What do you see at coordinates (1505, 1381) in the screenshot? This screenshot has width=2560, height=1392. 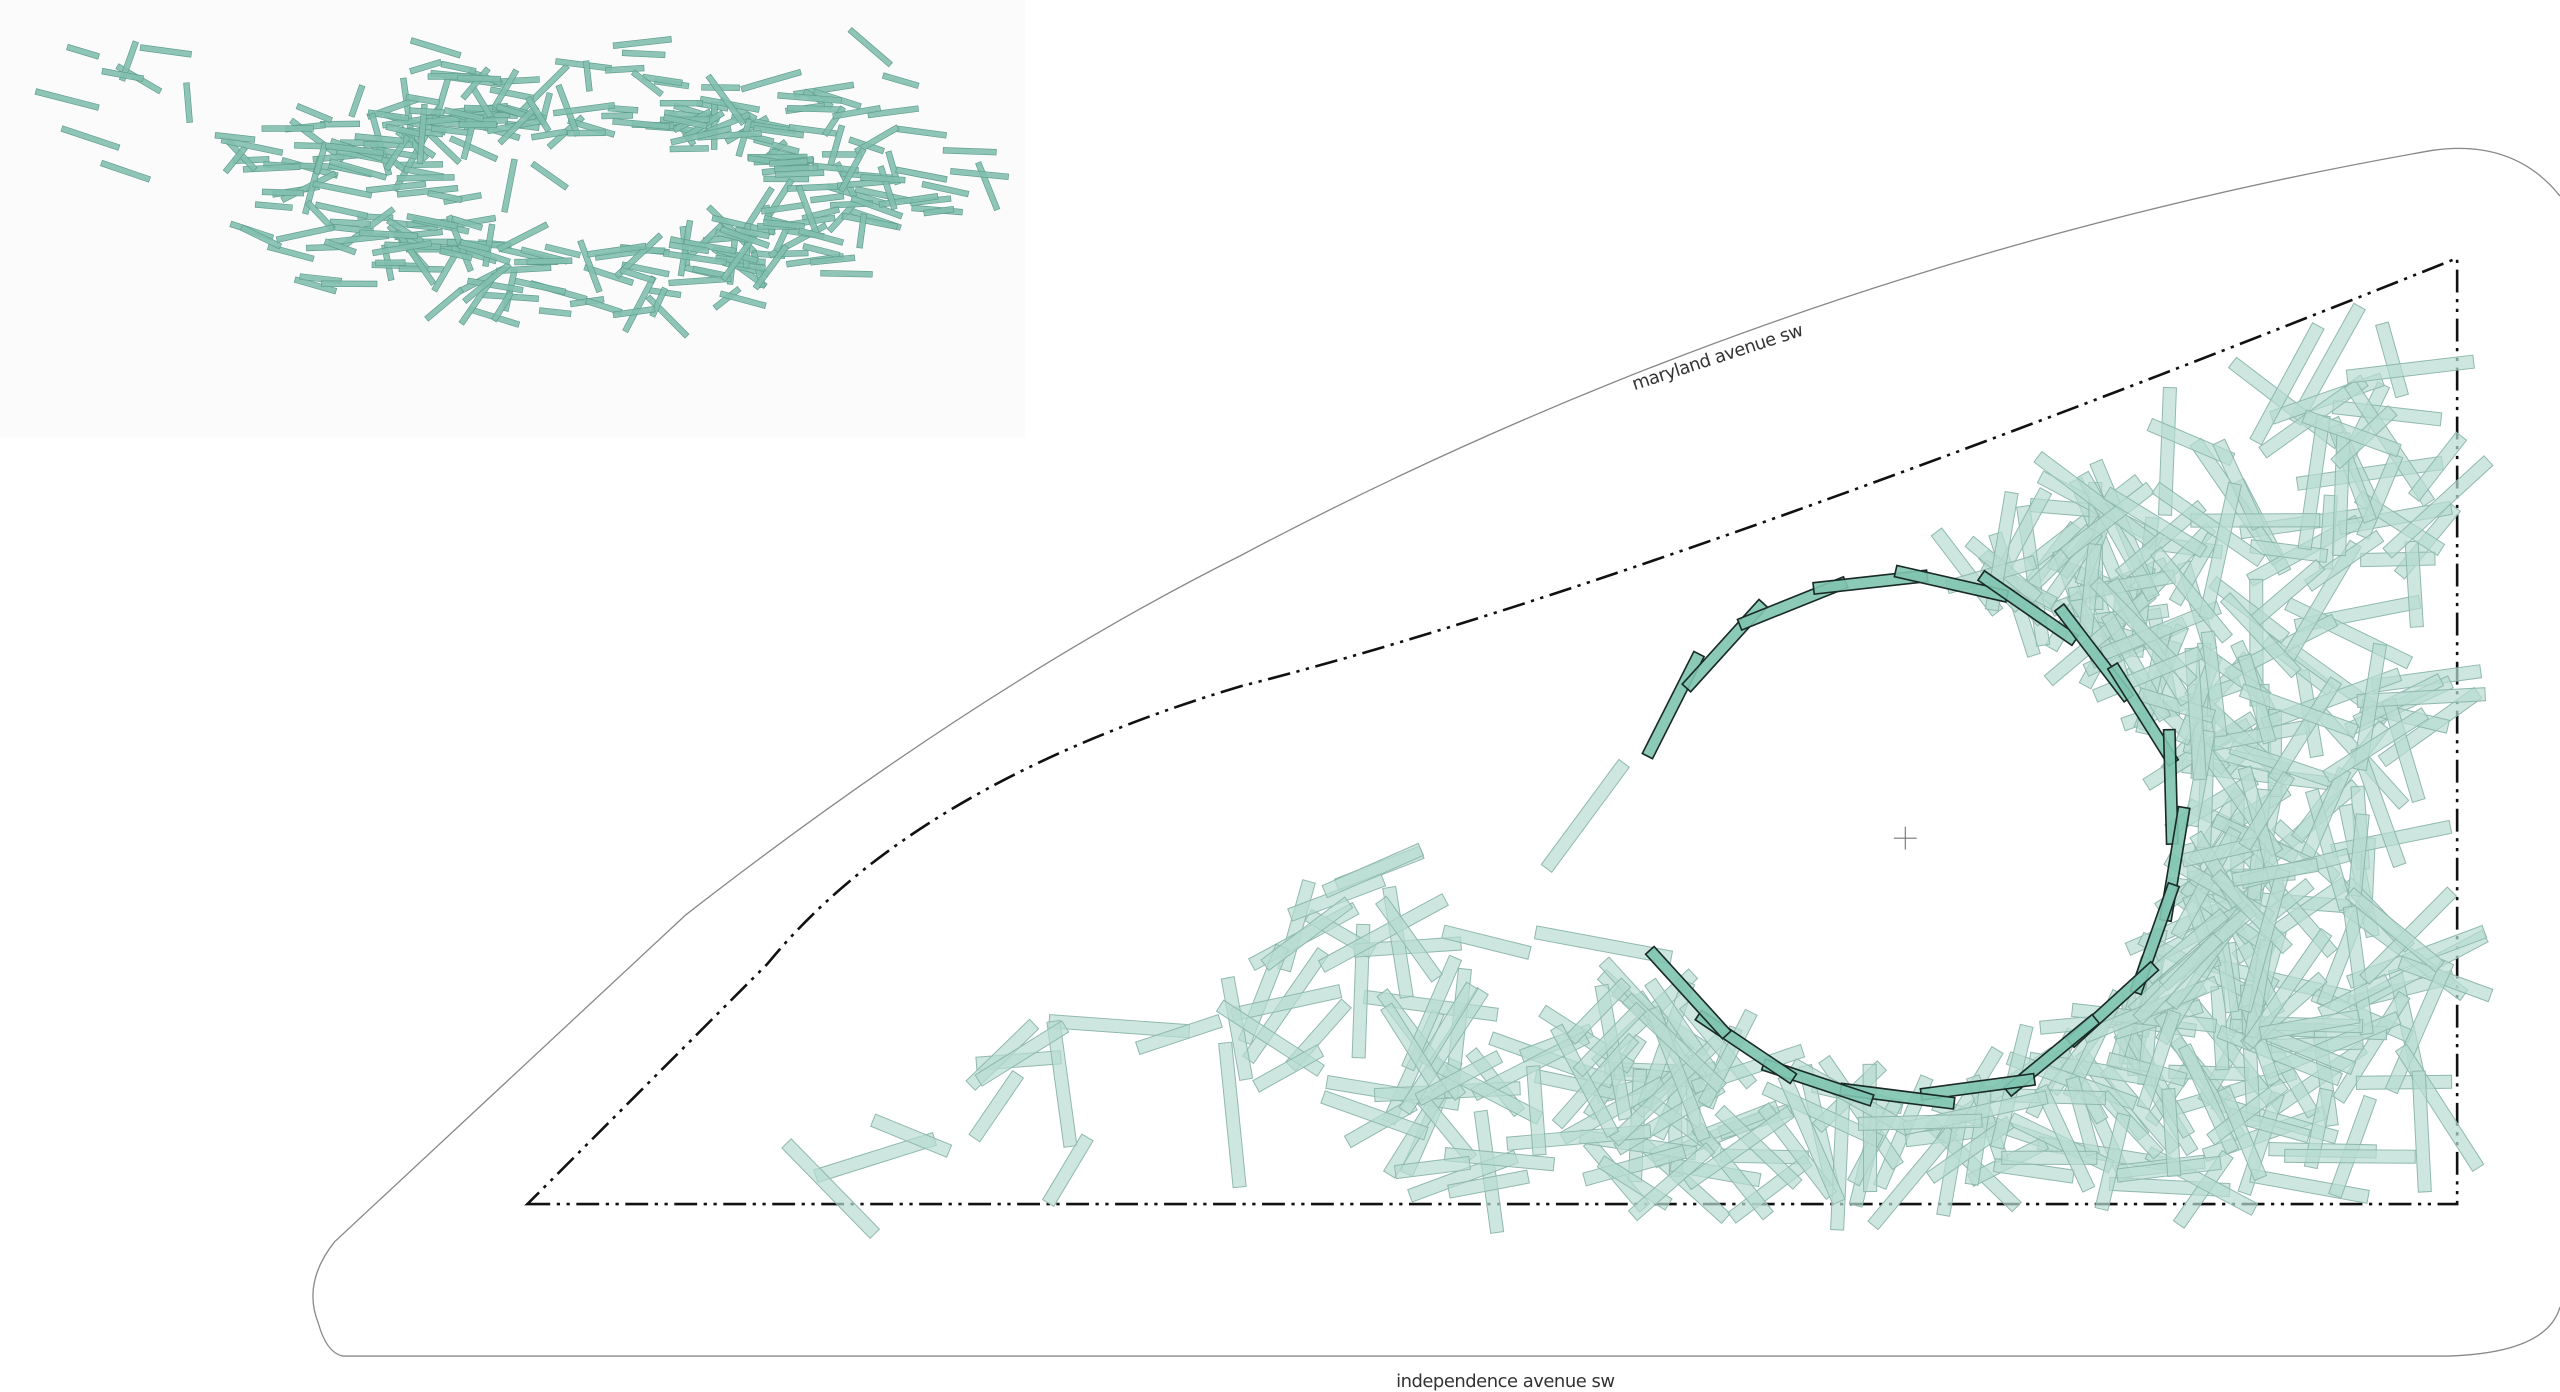 I see `street-label: independence avenue sw` at bounding box center [1505, 1381].